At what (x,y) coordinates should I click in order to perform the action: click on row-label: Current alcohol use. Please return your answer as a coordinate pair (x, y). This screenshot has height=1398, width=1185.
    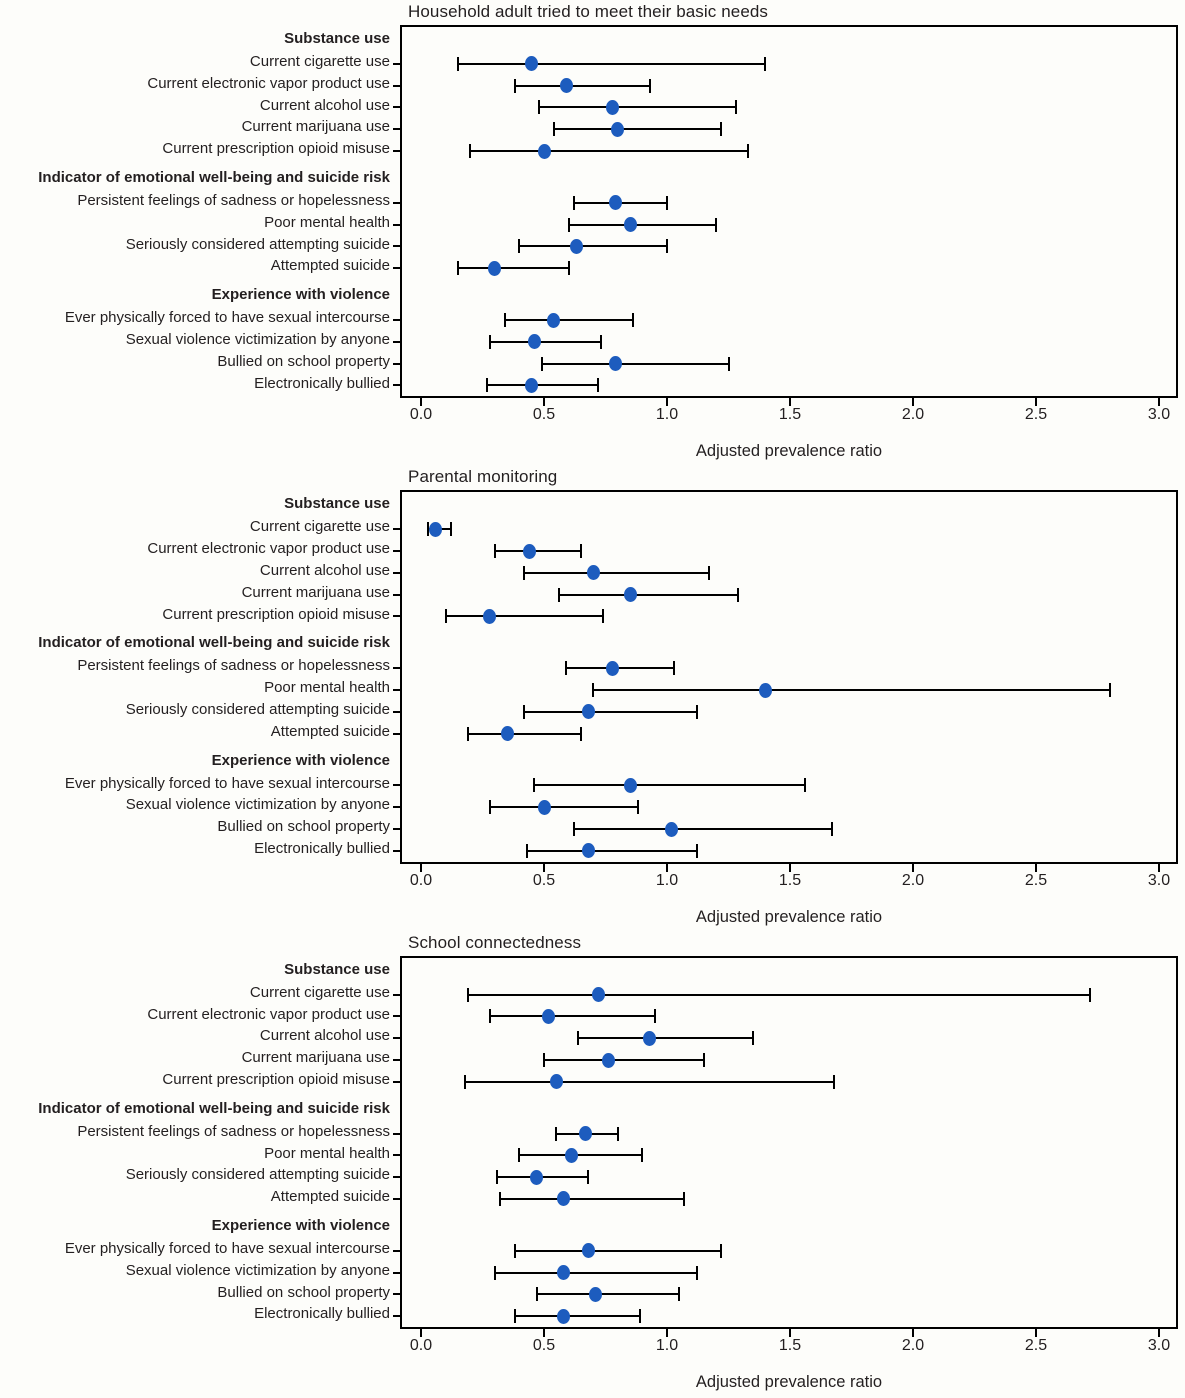
    Looking at the image, I should click on (324, 105).